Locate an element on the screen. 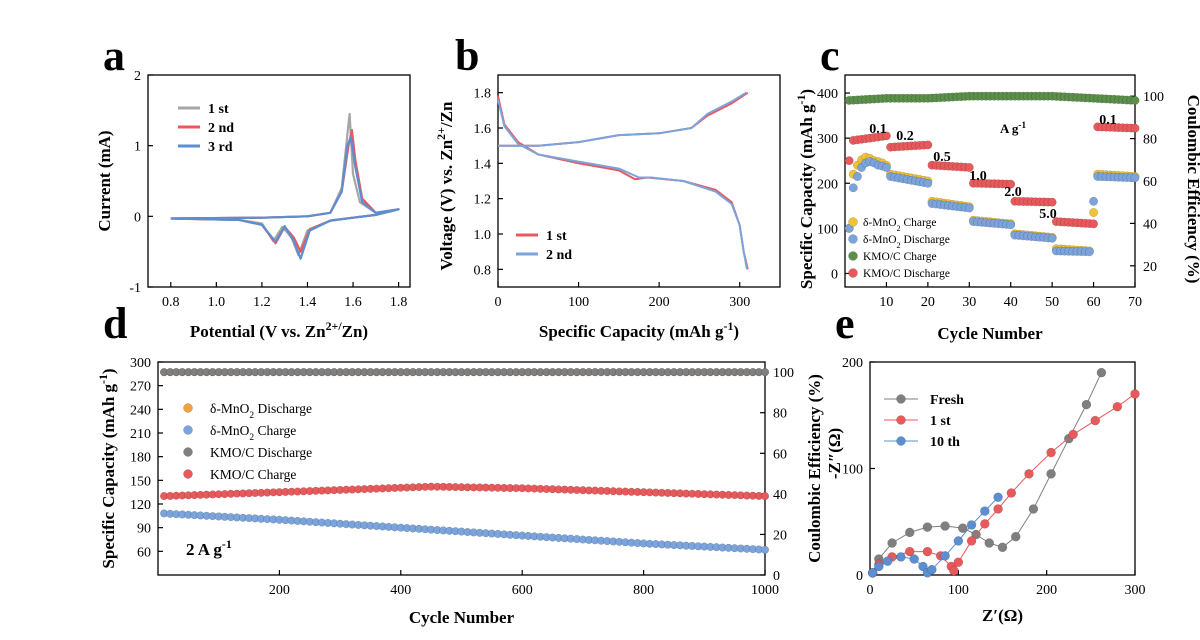 The height and width of the screenshot is (640, 1200). panel-c-legend-label: δ-MnO2 Charge is located at coordinates (899, 225).